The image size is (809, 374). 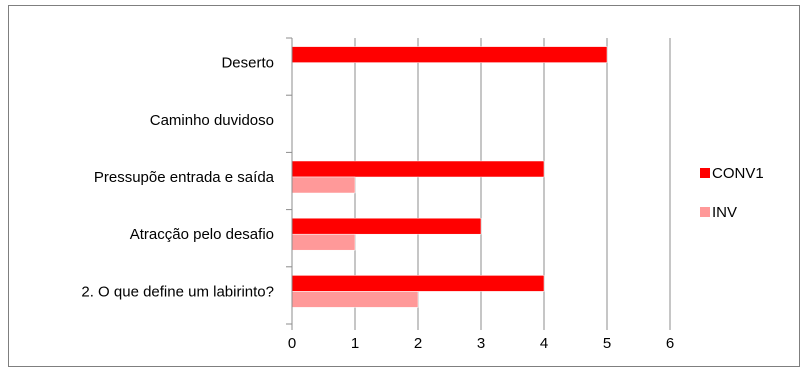 What do you see at coordinates (418, 343) in the screenshot?
I see `x-tick-label: 2` at bounding box center [418, 343].